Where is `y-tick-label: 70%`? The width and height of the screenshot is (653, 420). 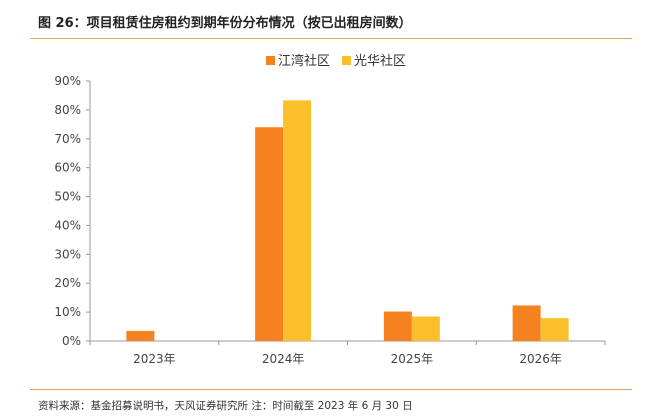
y-tick-label: 70% is located at coordinates (67, 139).